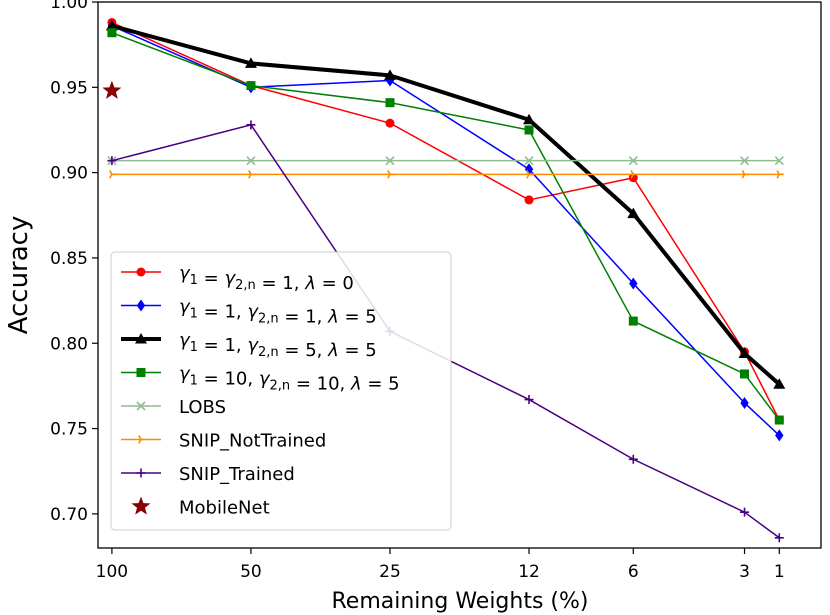 The image size is (830, 615). I want to click on legend-item: SNIP_NotTrained, so click(223, 441).